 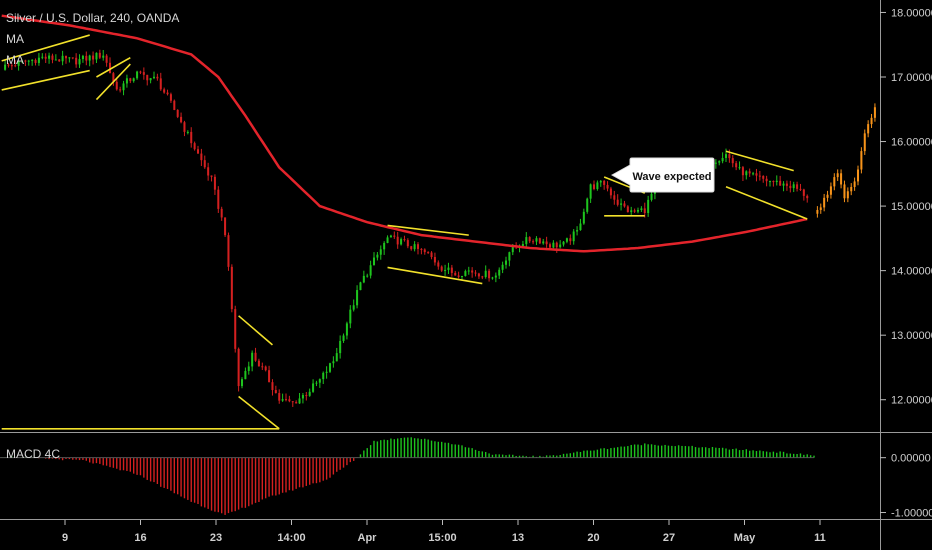 What do you see at coordinates (911, 401) in the screenshot?
I see `price-tick-label: 12.00000` at bounding box center [911, 401].